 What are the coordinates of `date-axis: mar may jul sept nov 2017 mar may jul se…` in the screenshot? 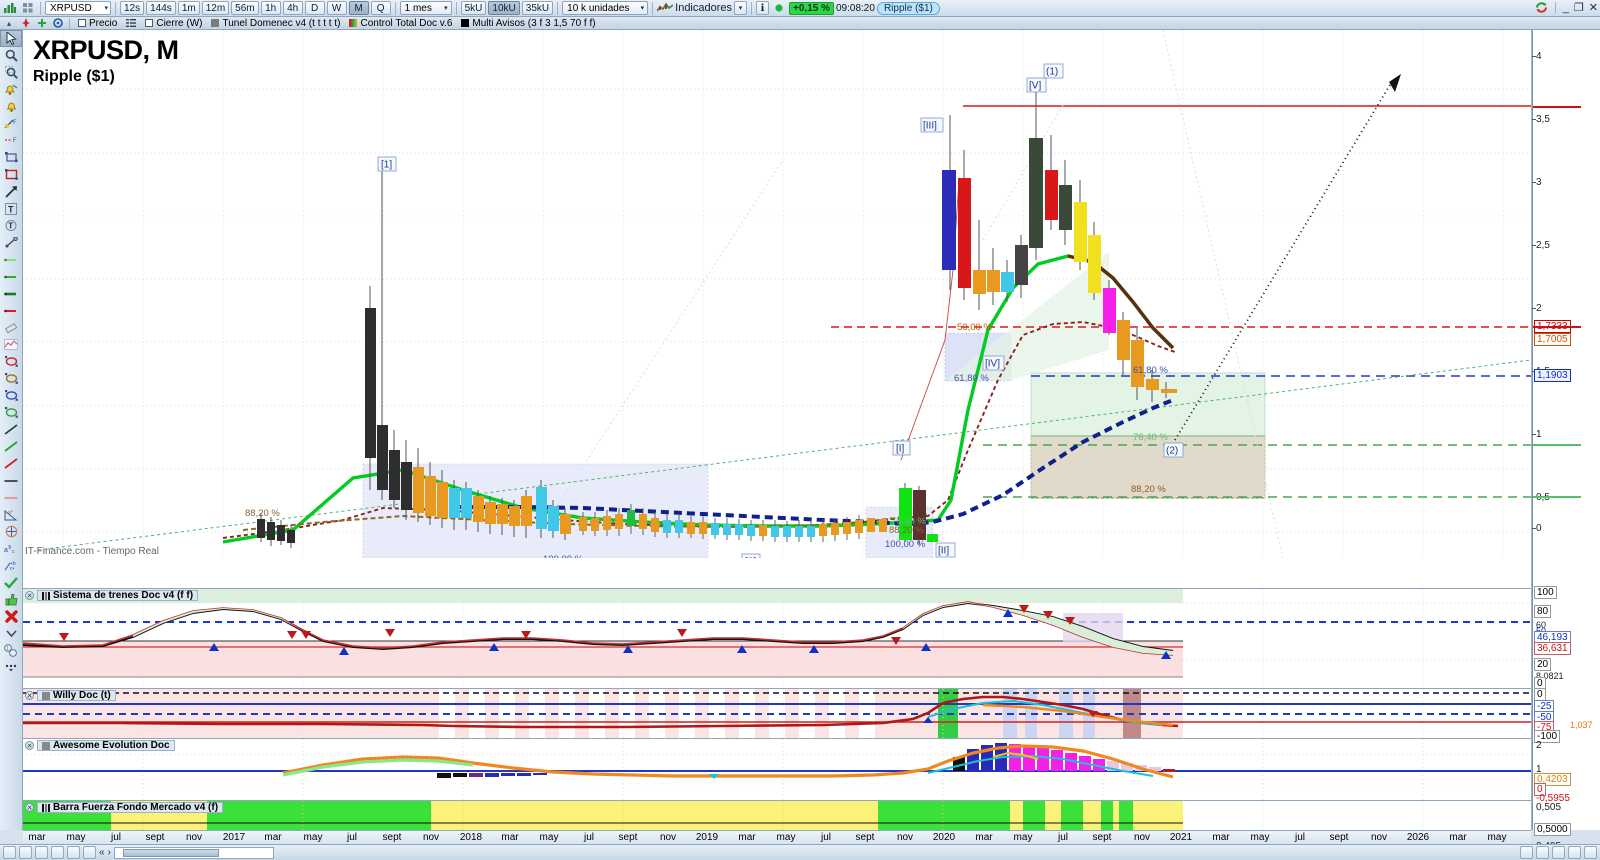 It's located at (777, 837).